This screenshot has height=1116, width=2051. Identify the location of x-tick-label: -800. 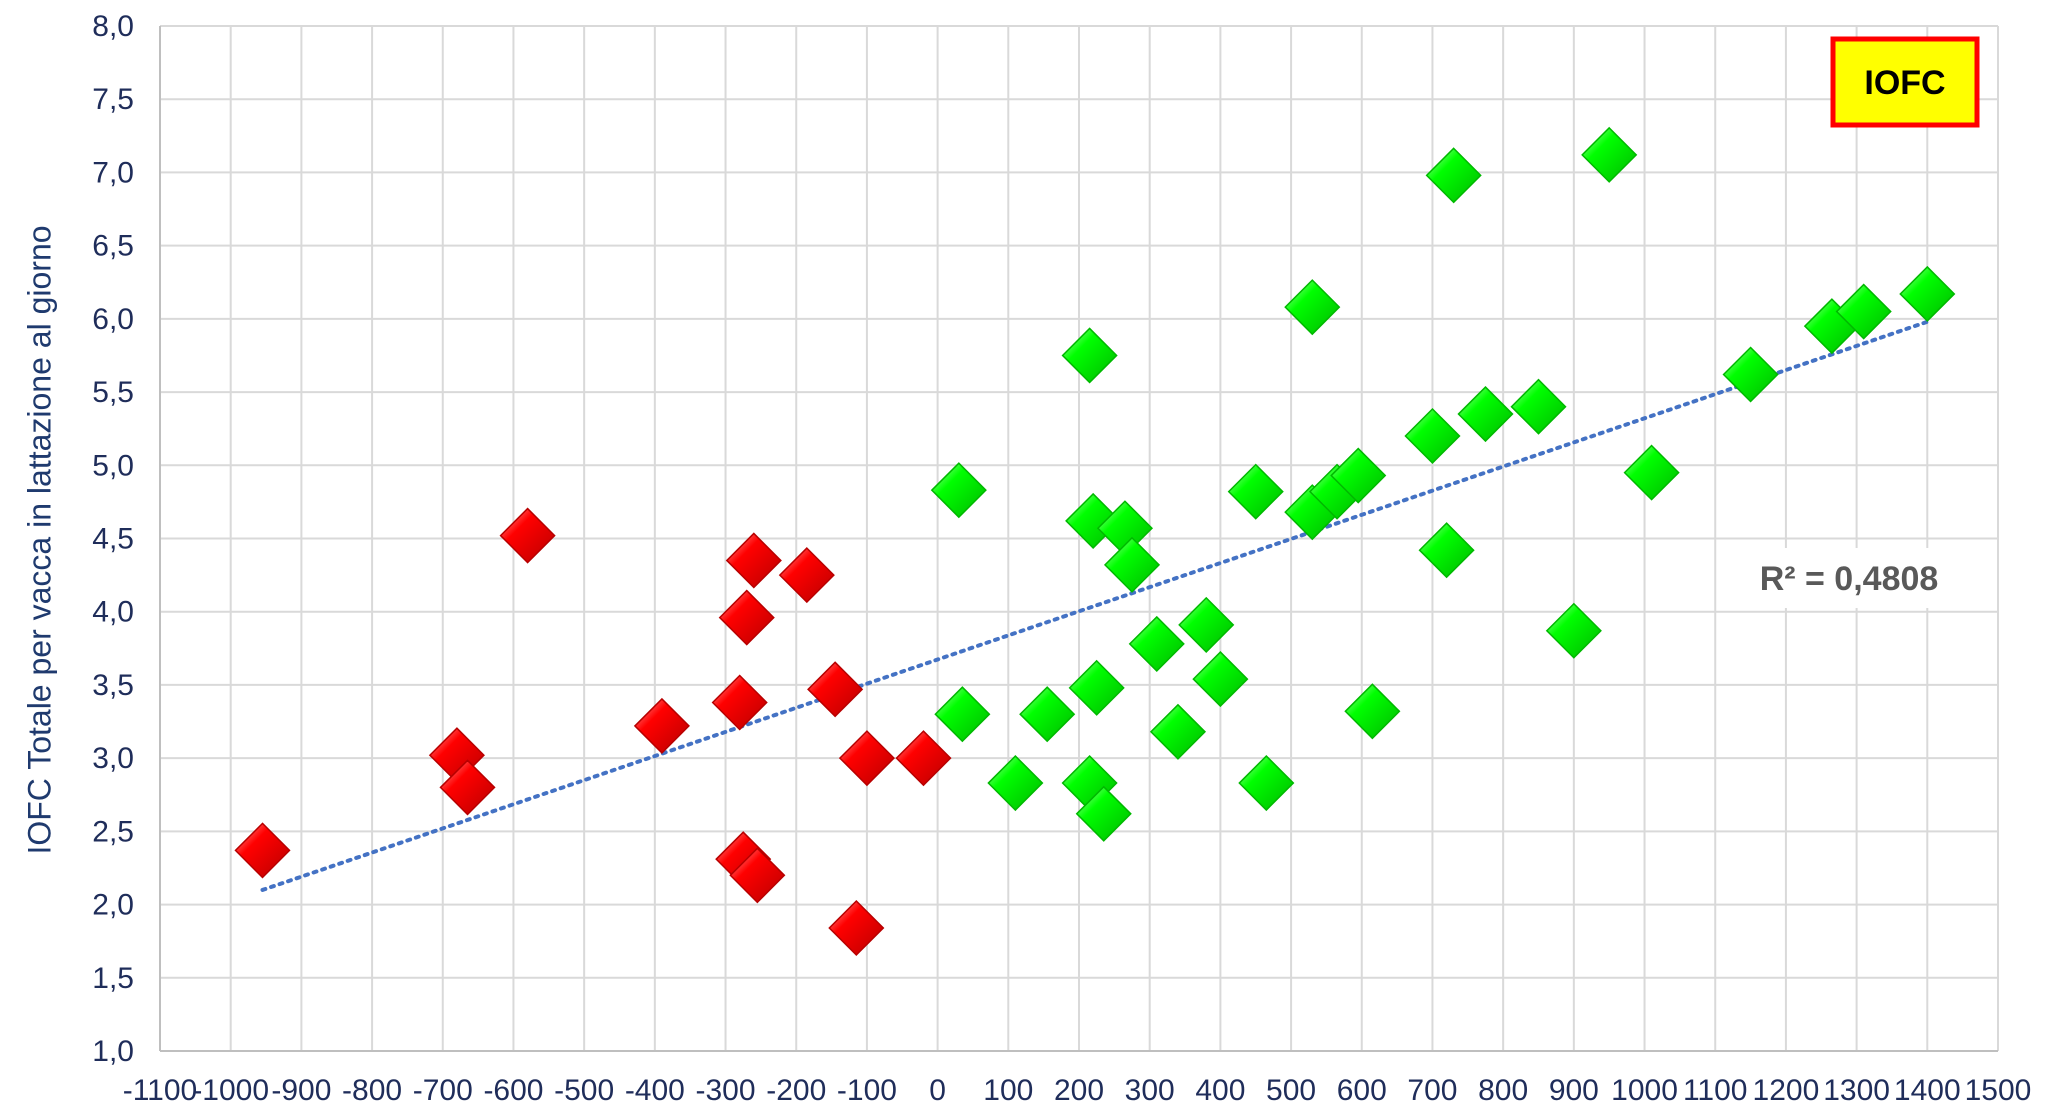
(372, 1090).